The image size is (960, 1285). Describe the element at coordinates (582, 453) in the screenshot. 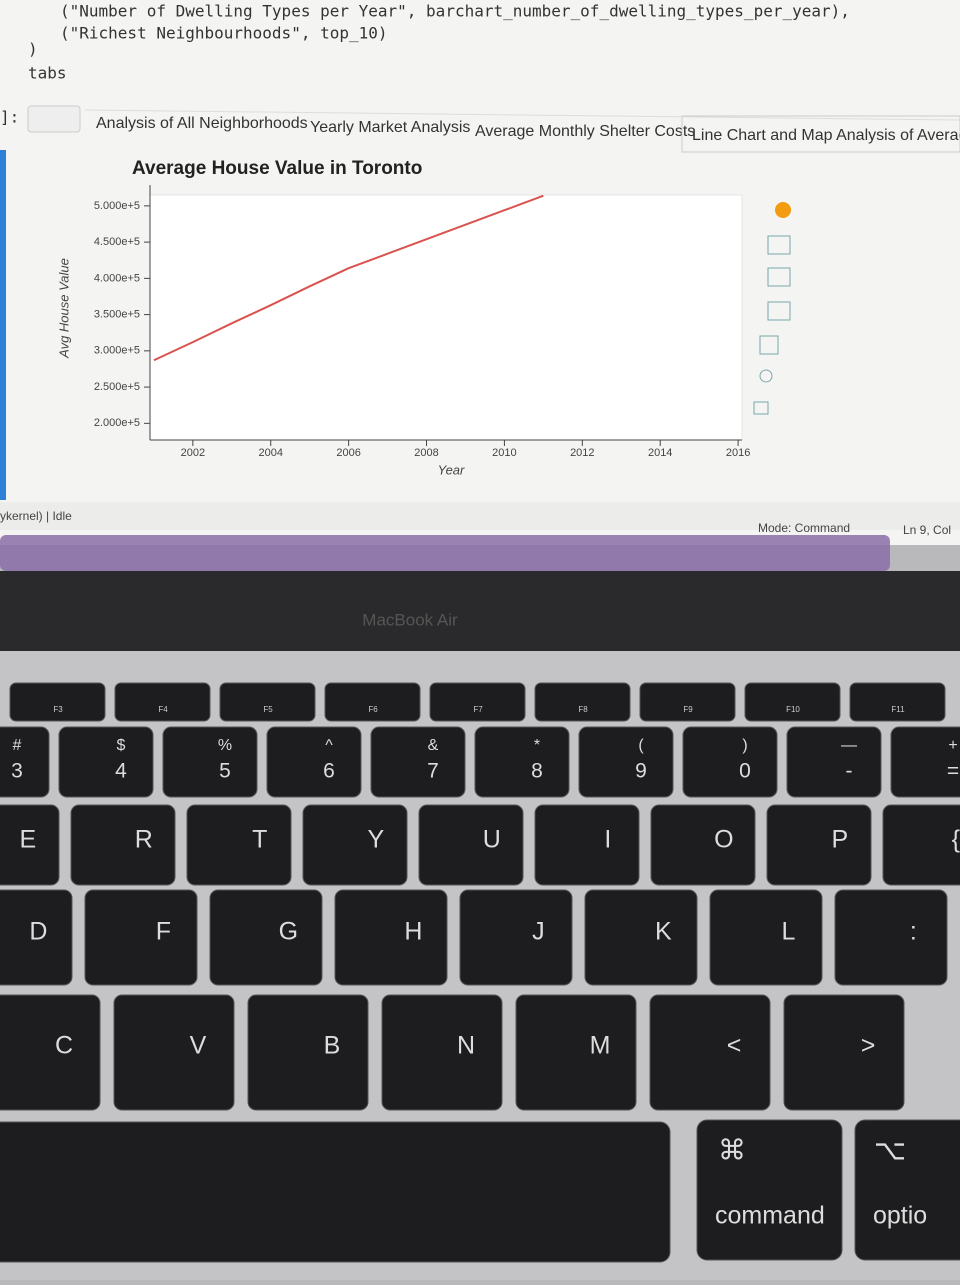

I see `x-tick-label: 2012` at that location.